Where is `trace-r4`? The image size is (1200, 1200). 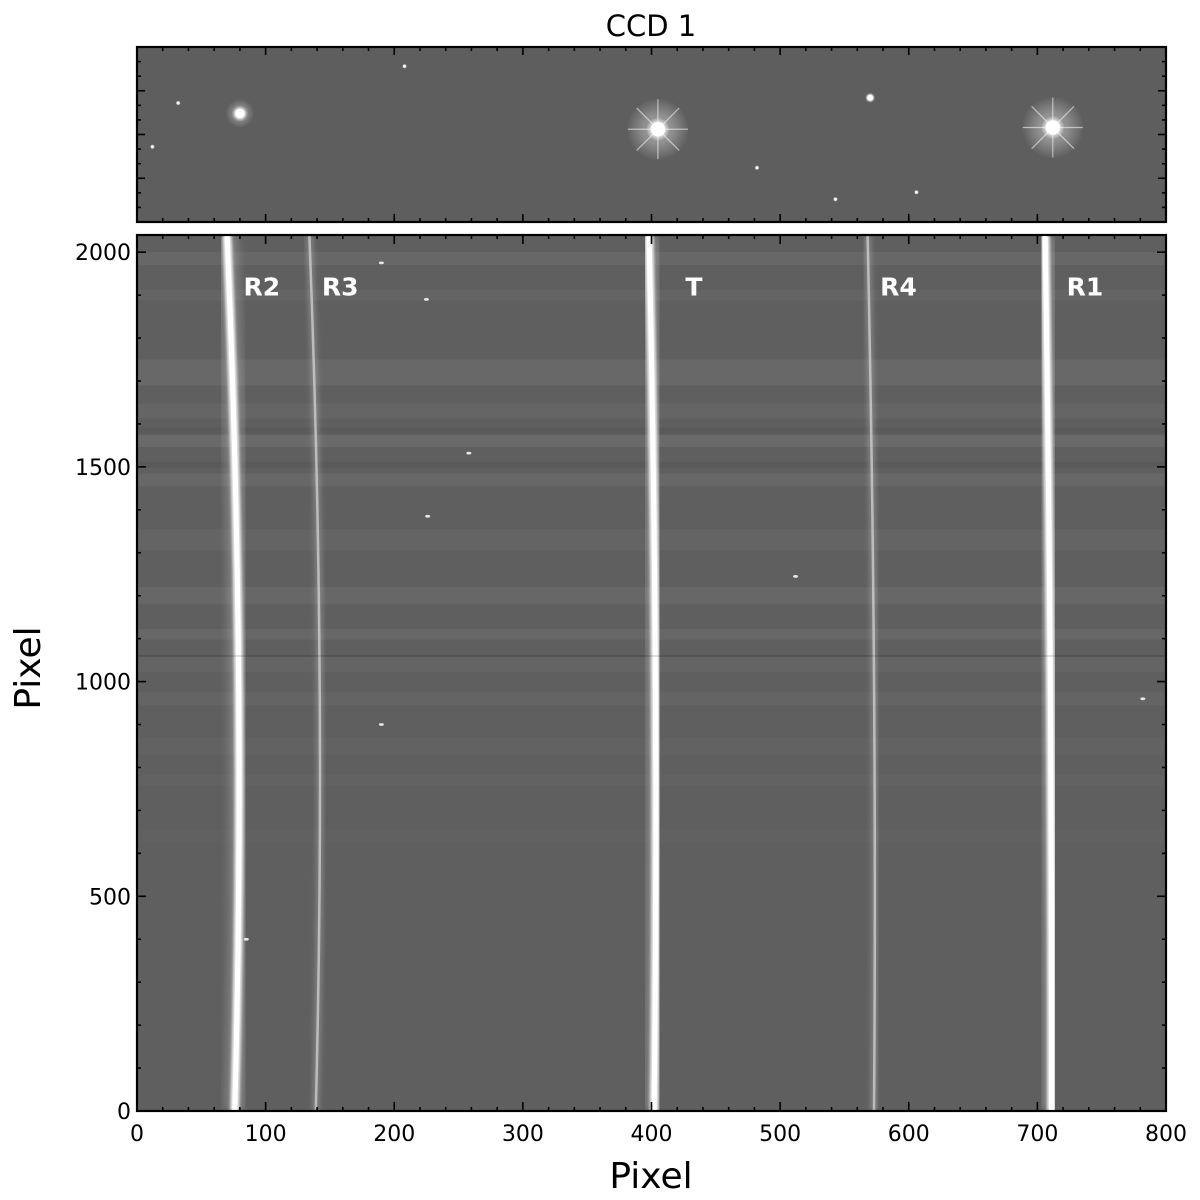 trace-r4 is located at coordinates (871, 673).